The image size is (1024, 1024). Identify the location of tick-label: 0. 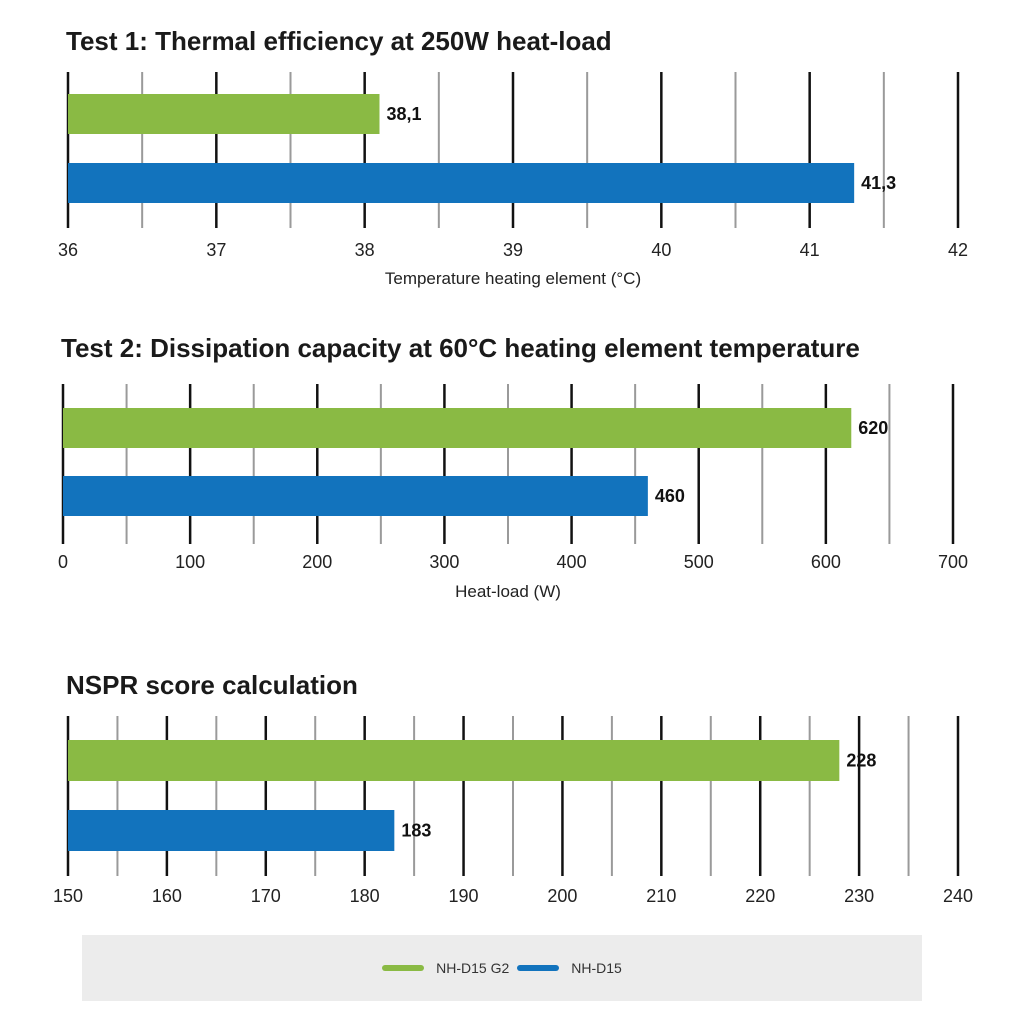
(63, 562).